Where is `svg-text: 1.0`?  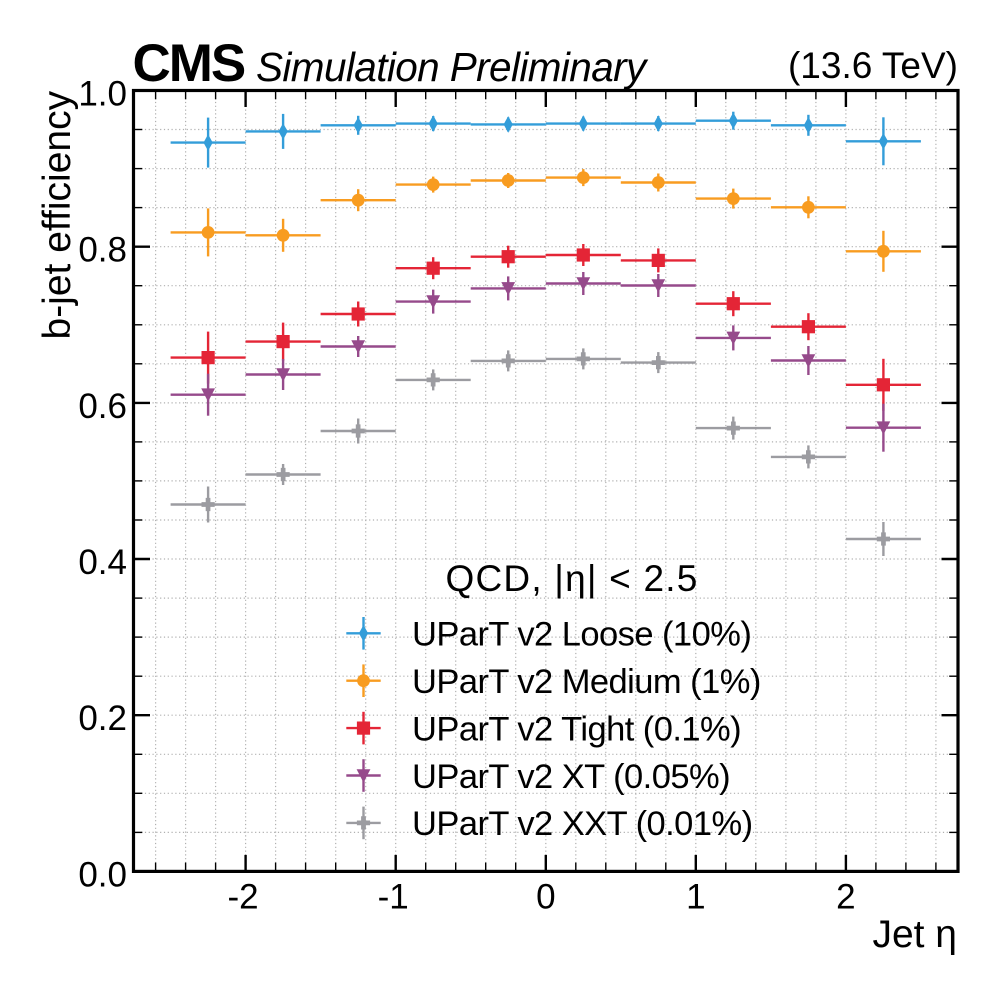
svg-text: 1.0 is located at coordinates (102, 94).